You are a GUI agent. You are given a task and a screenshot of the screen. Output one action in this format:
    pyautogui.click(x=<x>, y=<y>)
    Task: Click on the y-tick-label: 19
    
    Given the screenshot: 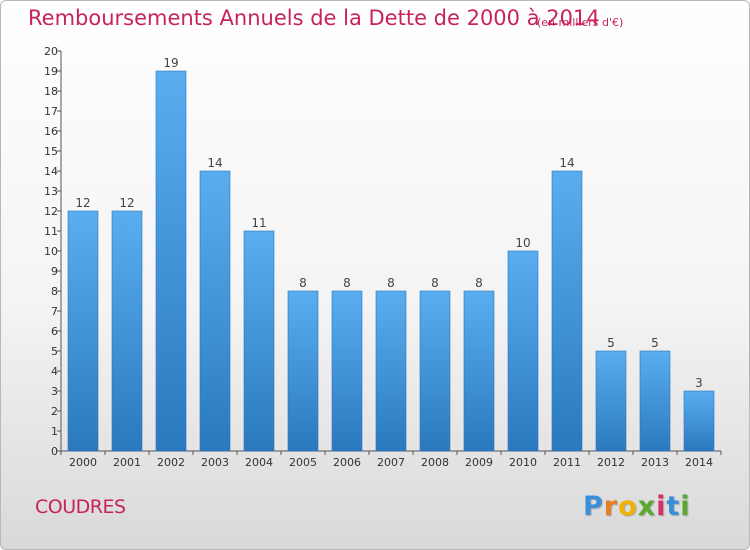 What is the action you would take?
    pyautogui.click(x=51, y=71)
    